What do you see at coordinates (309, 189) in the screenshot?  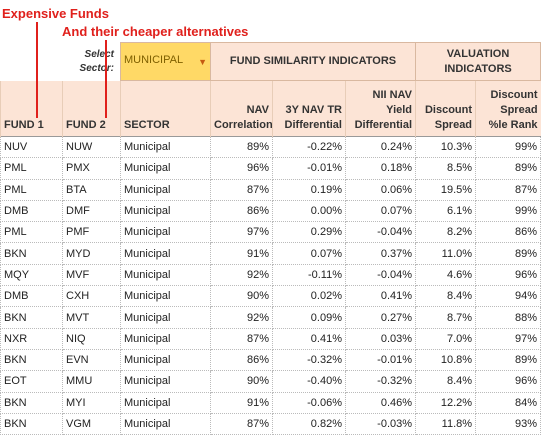 I see `table-cell: 0.19%` at bounding box center [309, 189].